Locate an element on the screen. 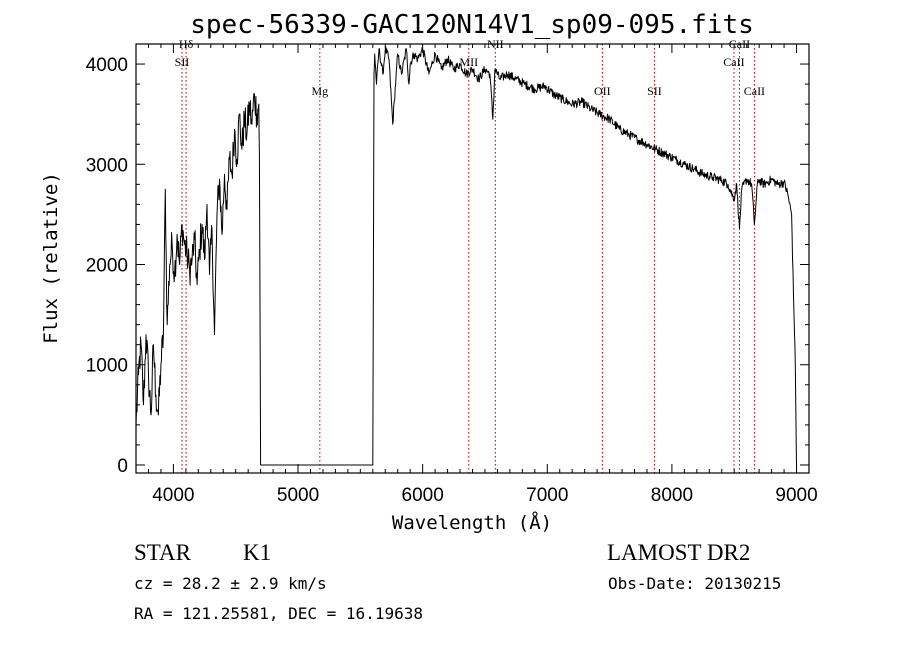 The image size is (900, 654). spectral-line-label-6: SII is located at coordinates (654, 91).